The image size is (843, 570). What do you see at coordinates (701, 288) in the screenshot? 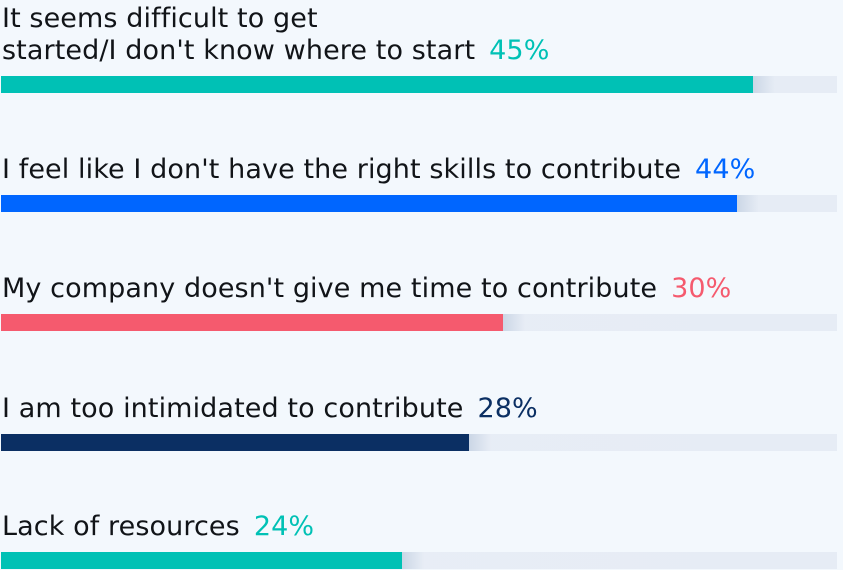
I see `value-label-2: 30%` at bounding box center [701, 288].